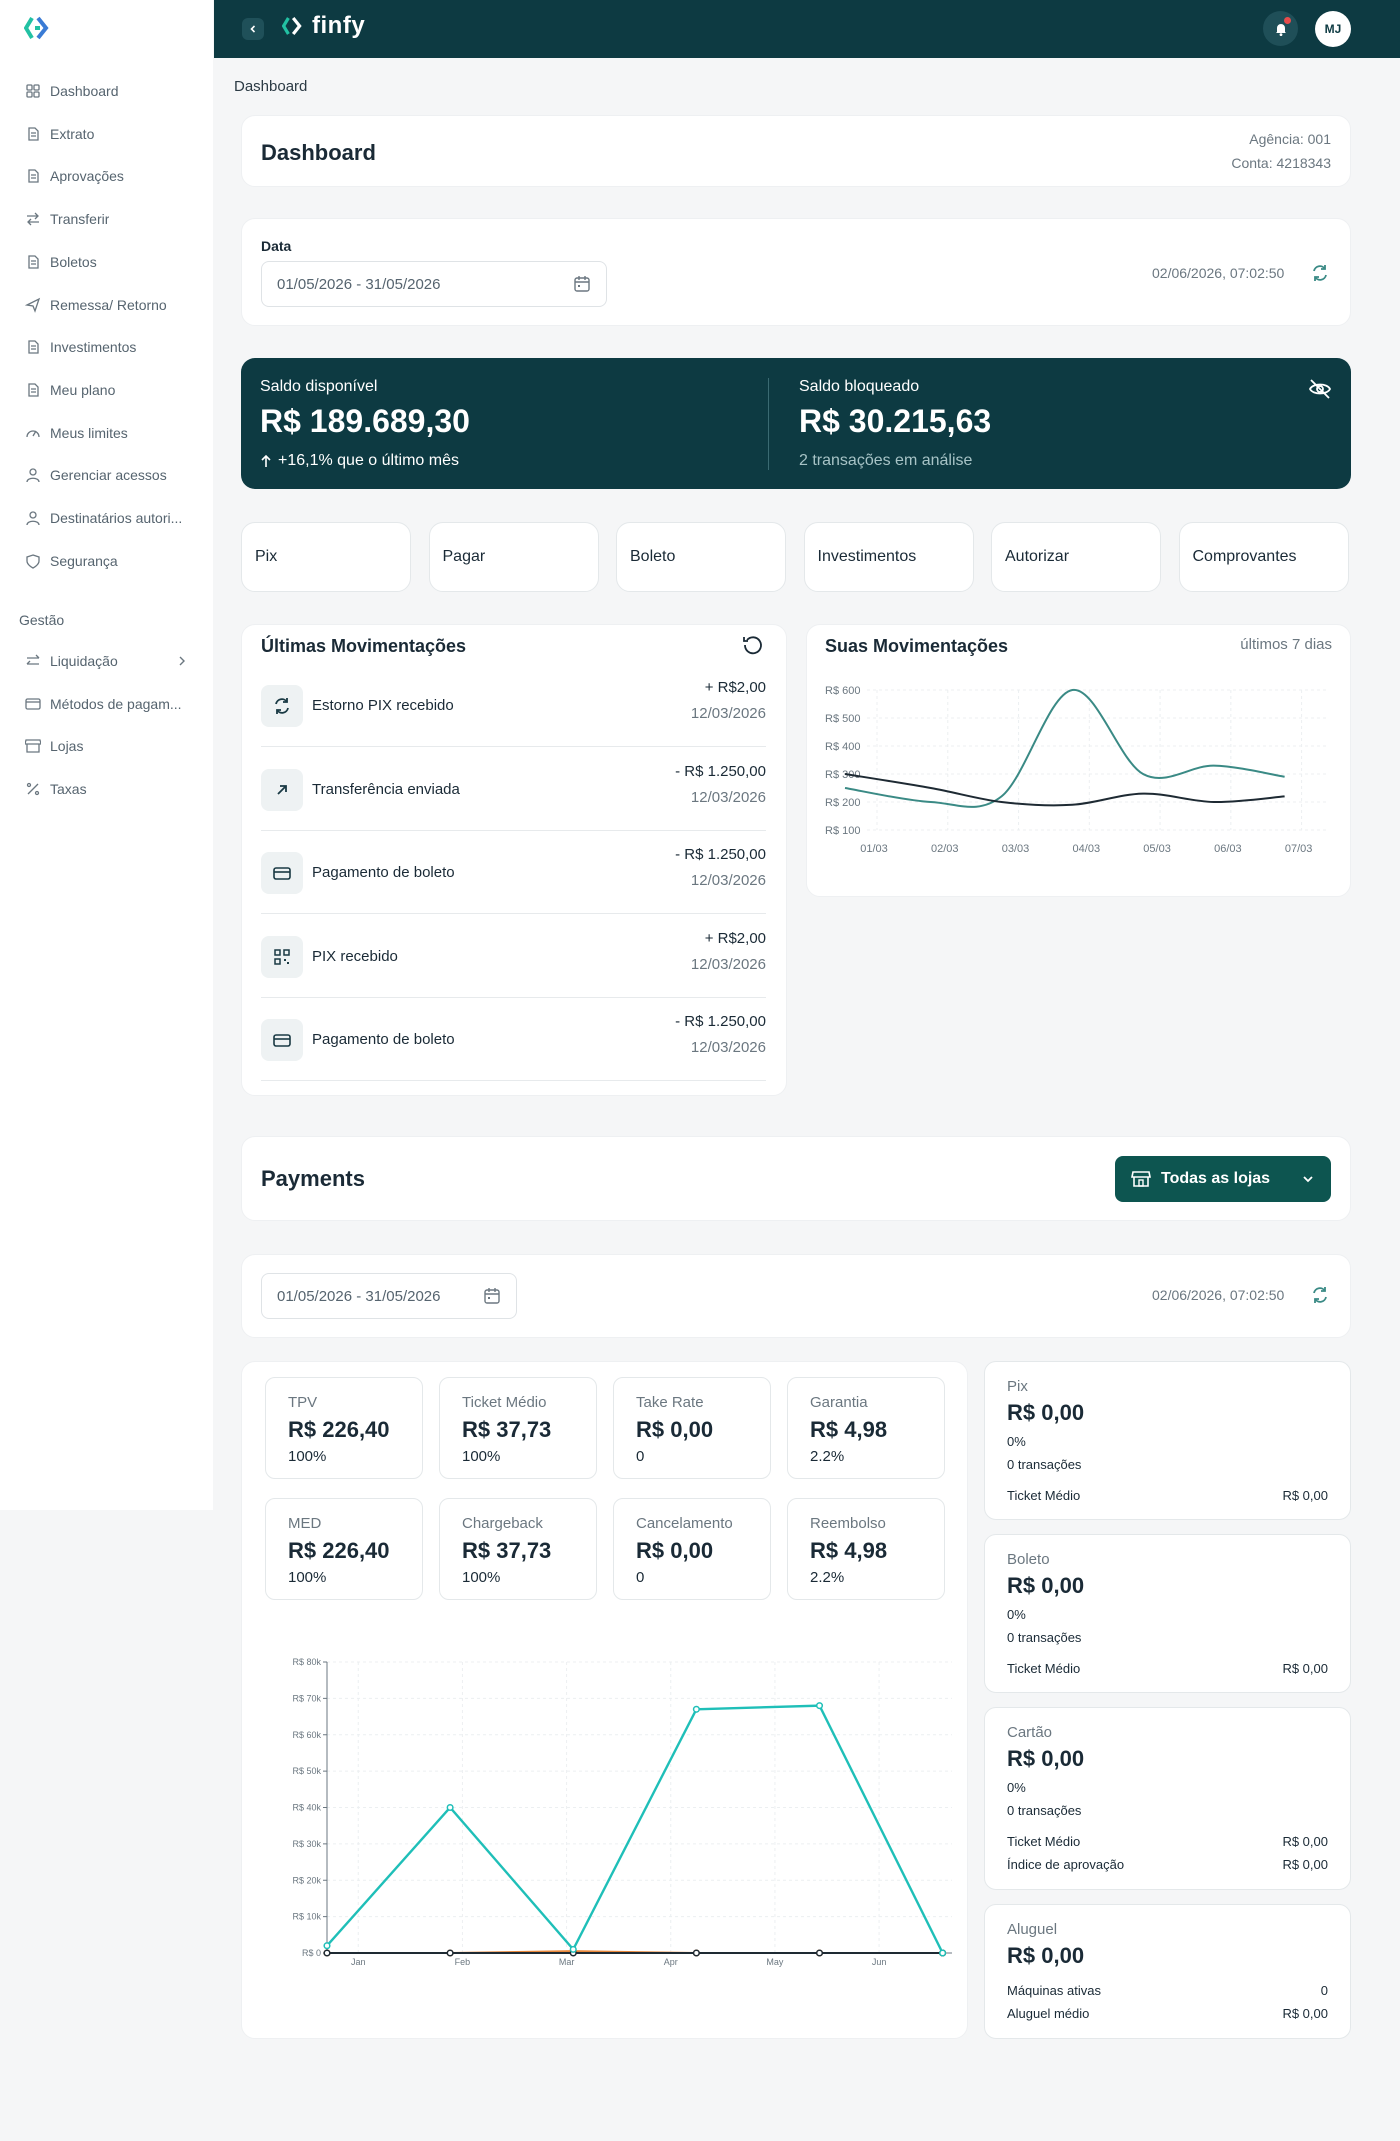  What do you see at coordinates (1216, 1178) in the screenshot?
I see `store-select-value: Todas as lojas` at bounding box center [1216, 1178].